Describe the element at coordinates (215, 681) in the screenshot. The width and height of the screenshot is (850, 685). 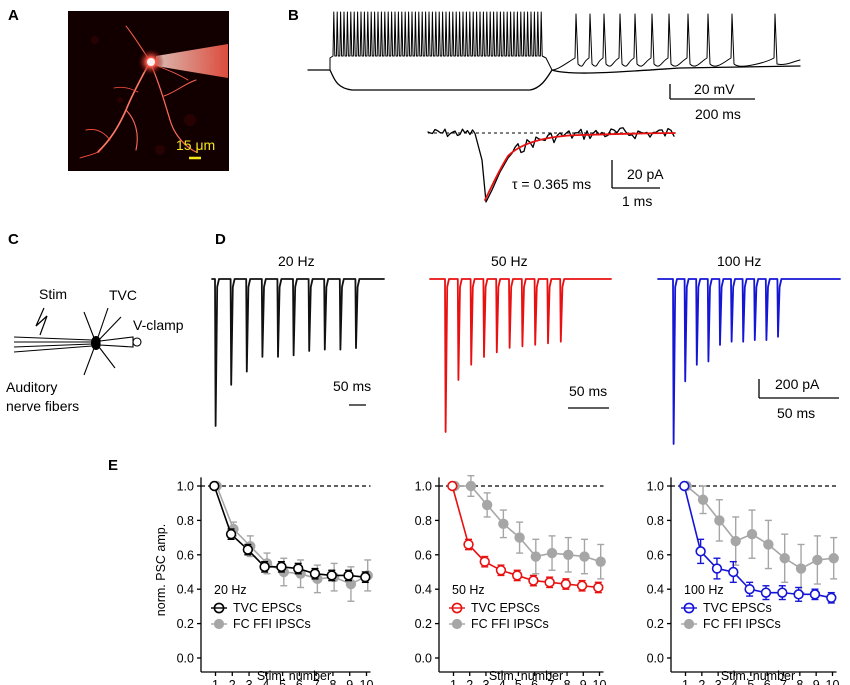
I see `x-tick-label: 1` at that location.